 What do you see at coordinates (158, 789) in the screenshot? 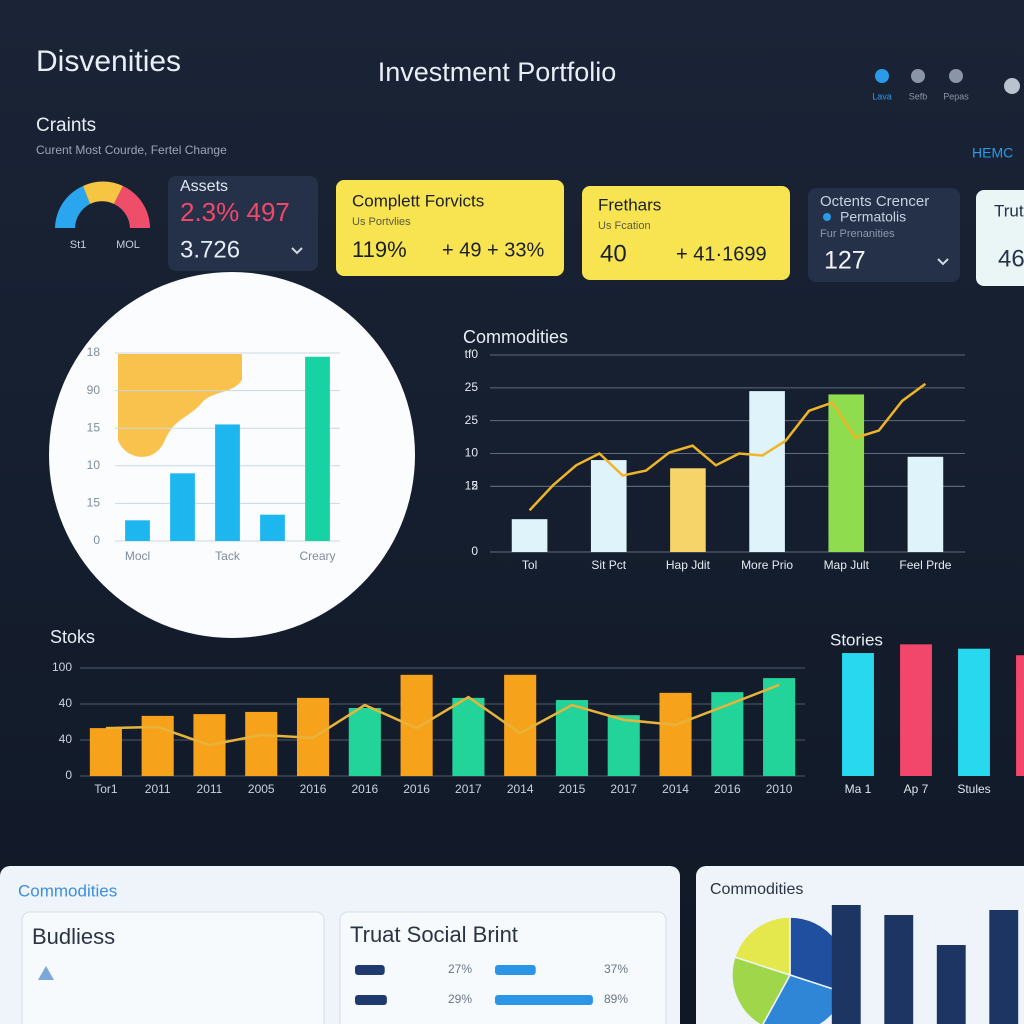
I see `x-tick-label: 2011` at bounding box center [158, 789].